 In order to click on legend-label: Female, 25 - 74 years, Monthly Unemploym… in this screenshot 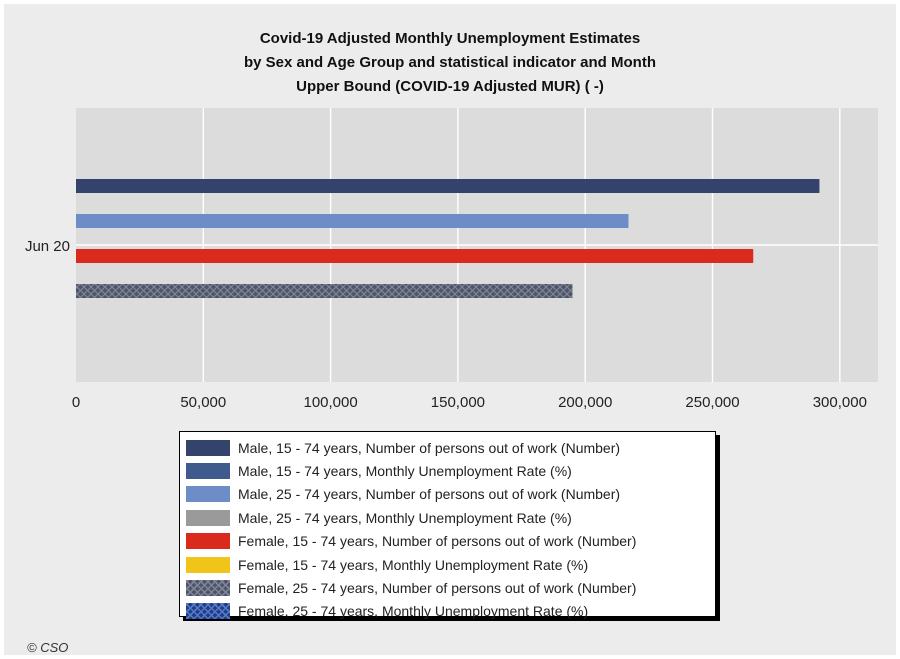, I will do `click(413, 611)`.